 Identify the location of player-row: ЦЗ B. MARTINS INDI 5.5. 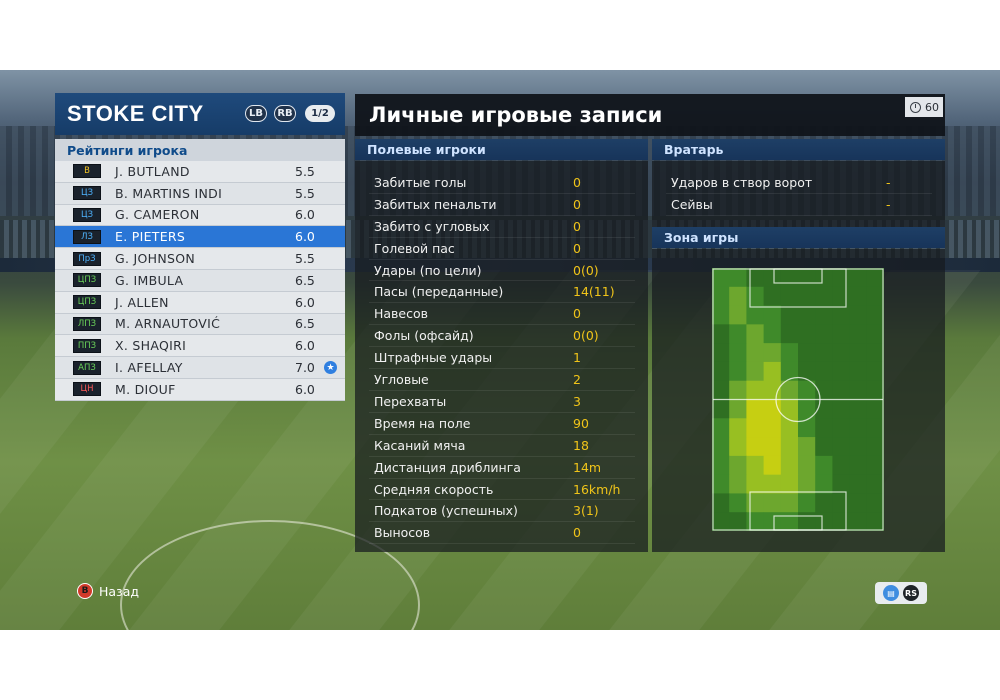
(200, 193).